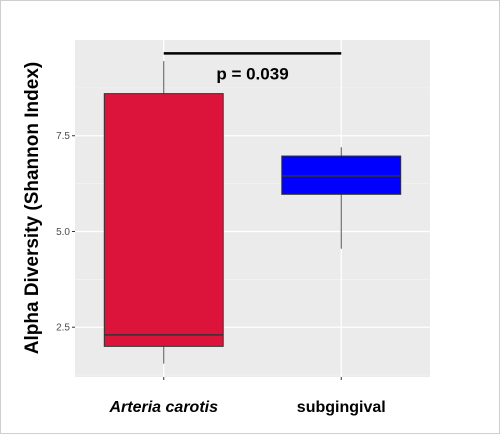 This screenshot has width=500, height=434. What do you see at coordinates (341, 407) in the screenshot?
I see `x-category-label: subgingival` at bounding box center [341, 407].